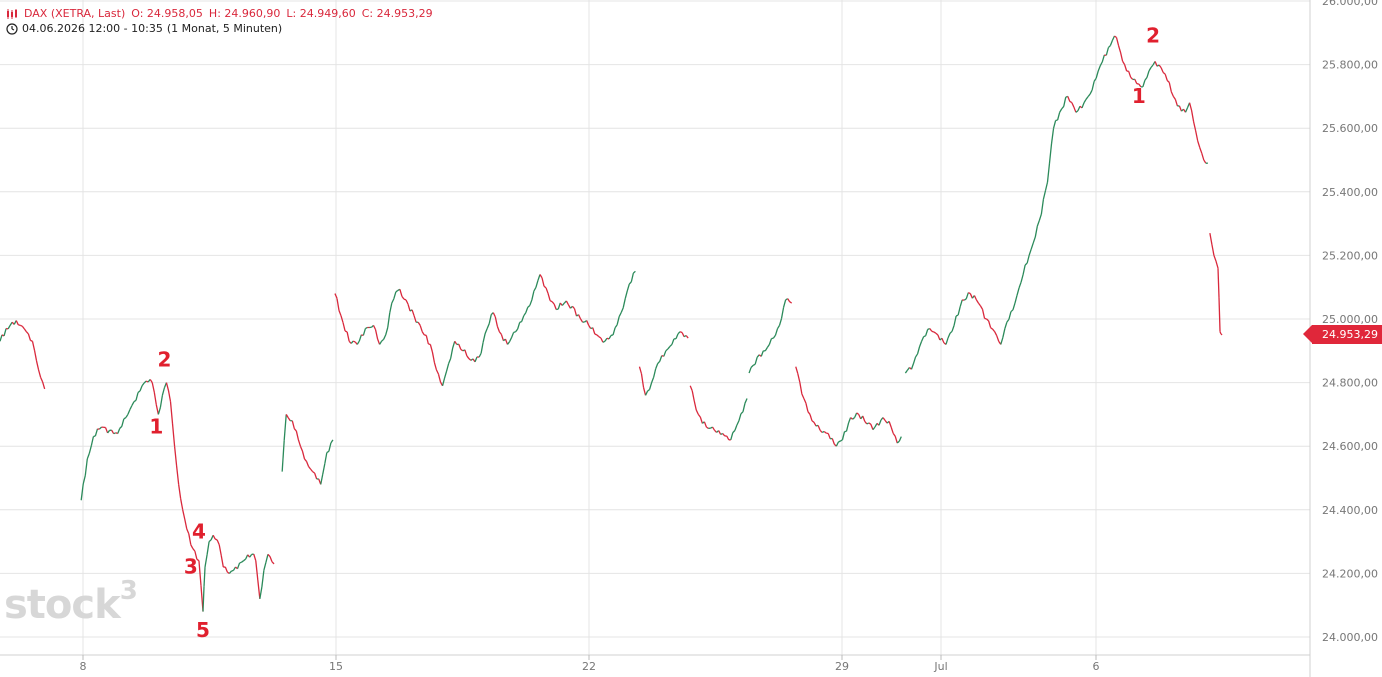 The height and width of the screenshot is (677, 1382). Describe the element at coordinates (156, 426) in the screenshot. I see `wave-label: 1` at that location.